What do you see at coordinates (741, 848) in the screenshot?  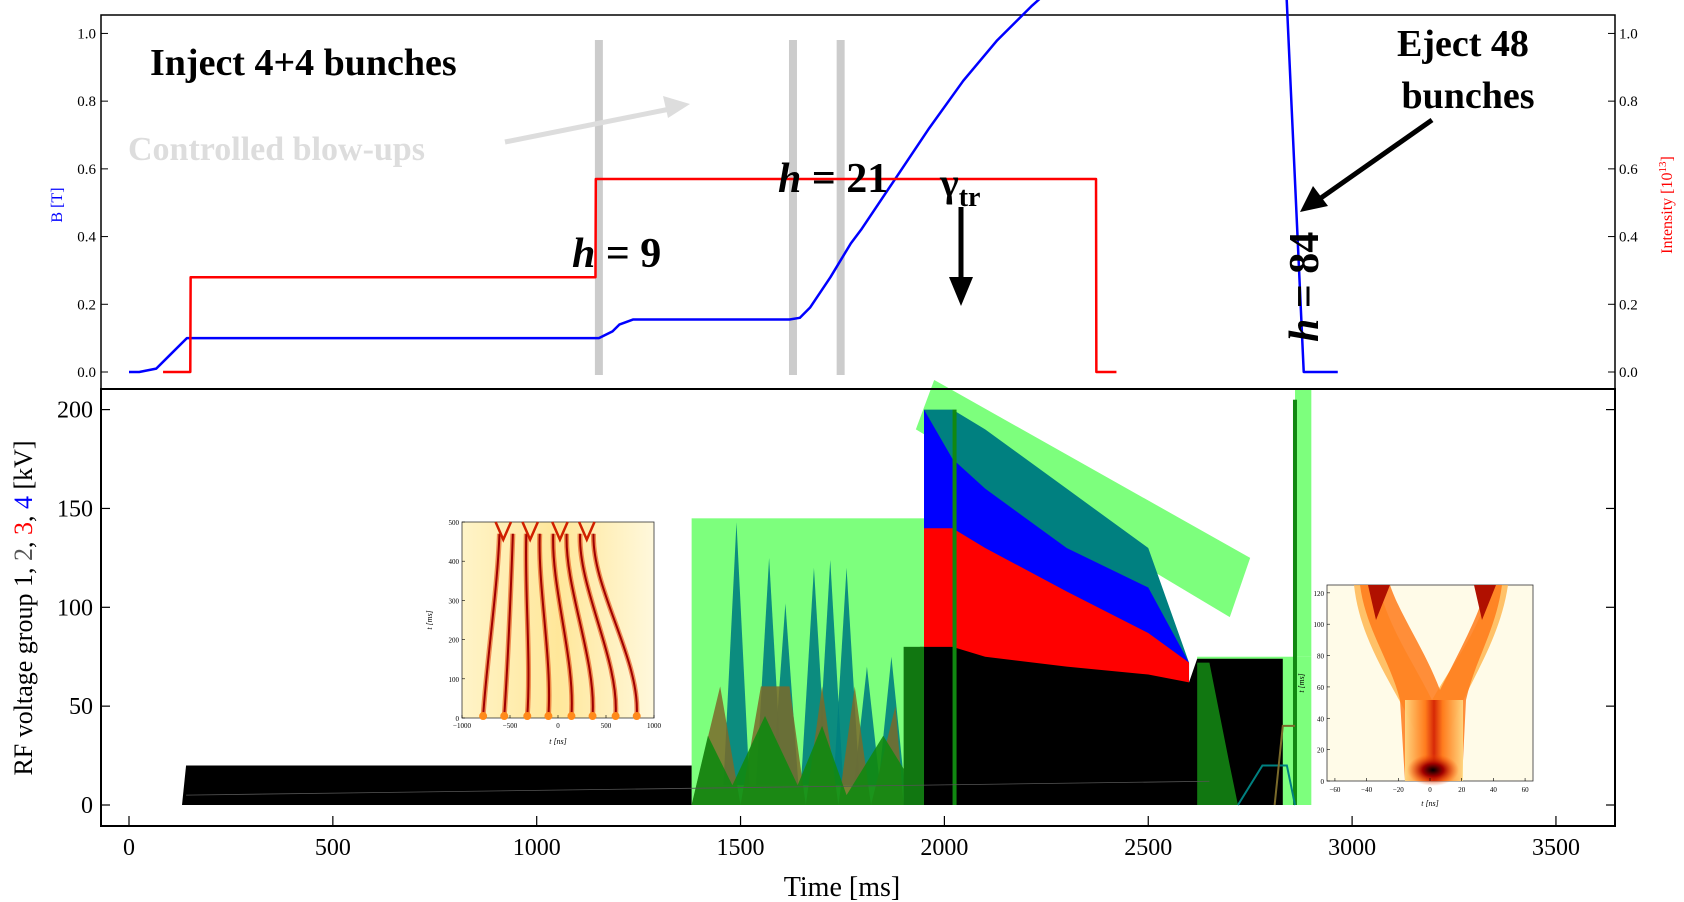 I see `bottom-xtick-label: 1500` at bounding box center [741, 848].